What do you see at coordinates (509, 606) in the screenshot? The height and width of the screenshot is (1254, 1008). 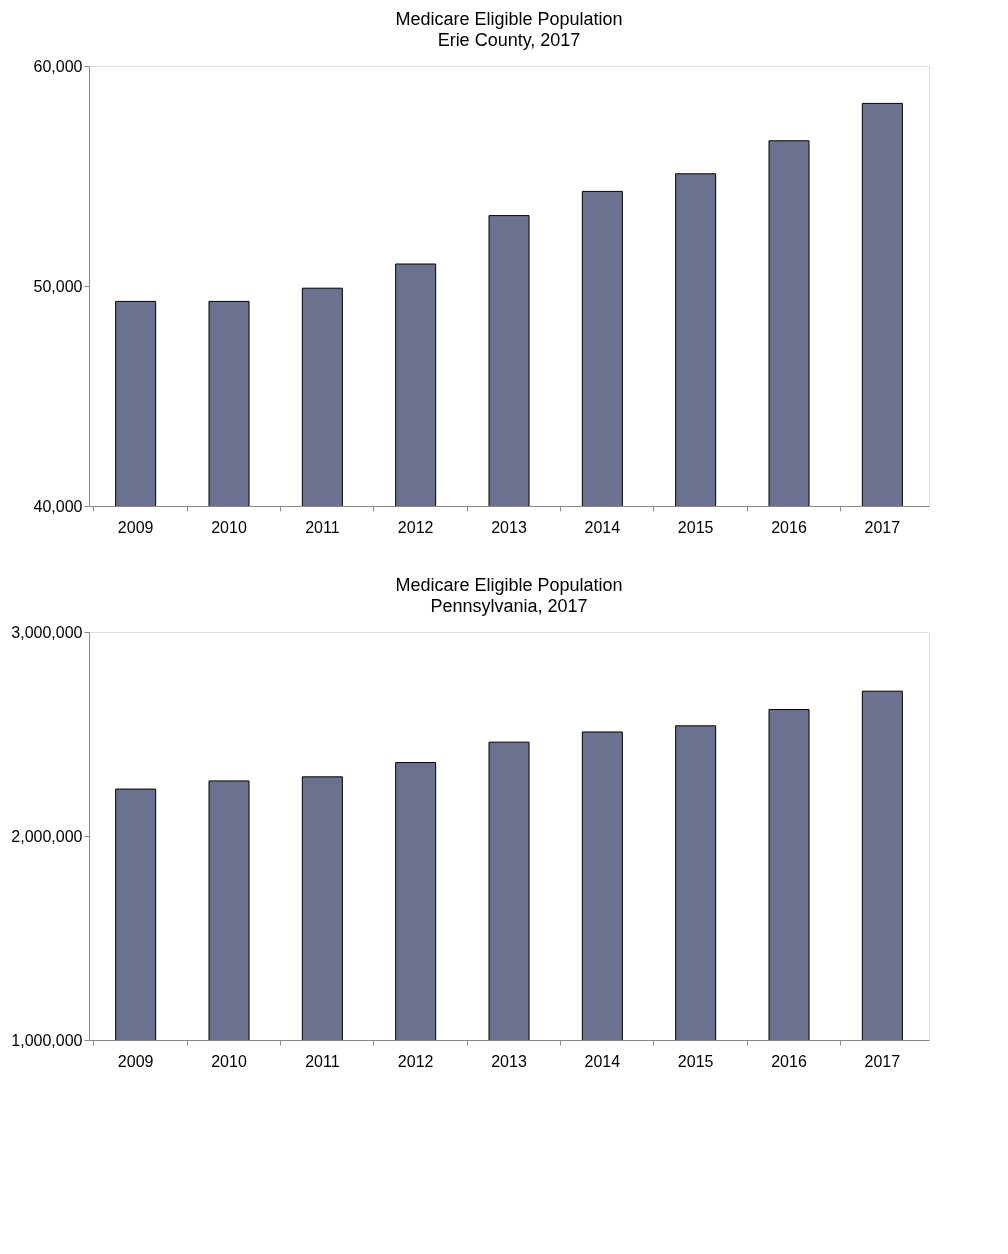 I see `chart-subtitle: Pennsylvania, 2017` at bounding box center [509, 606].